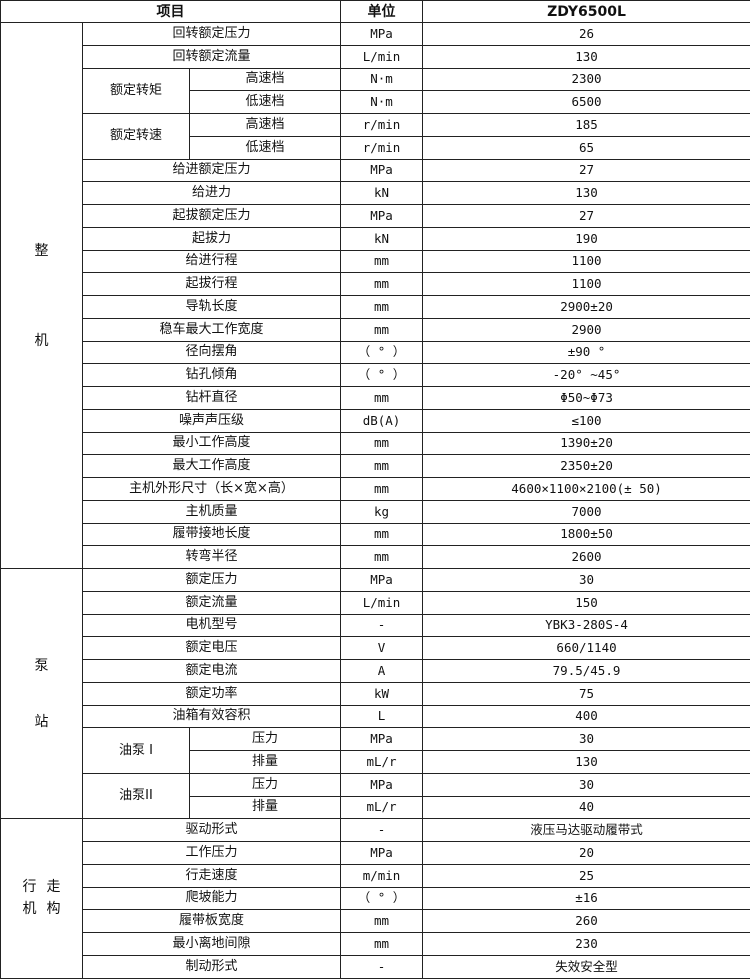 The height and width of the screenshot is (979, 750). Describe the element at coordinates (212, 898) in the screenshot. I see `item-name: 爬坡能力` at that location.